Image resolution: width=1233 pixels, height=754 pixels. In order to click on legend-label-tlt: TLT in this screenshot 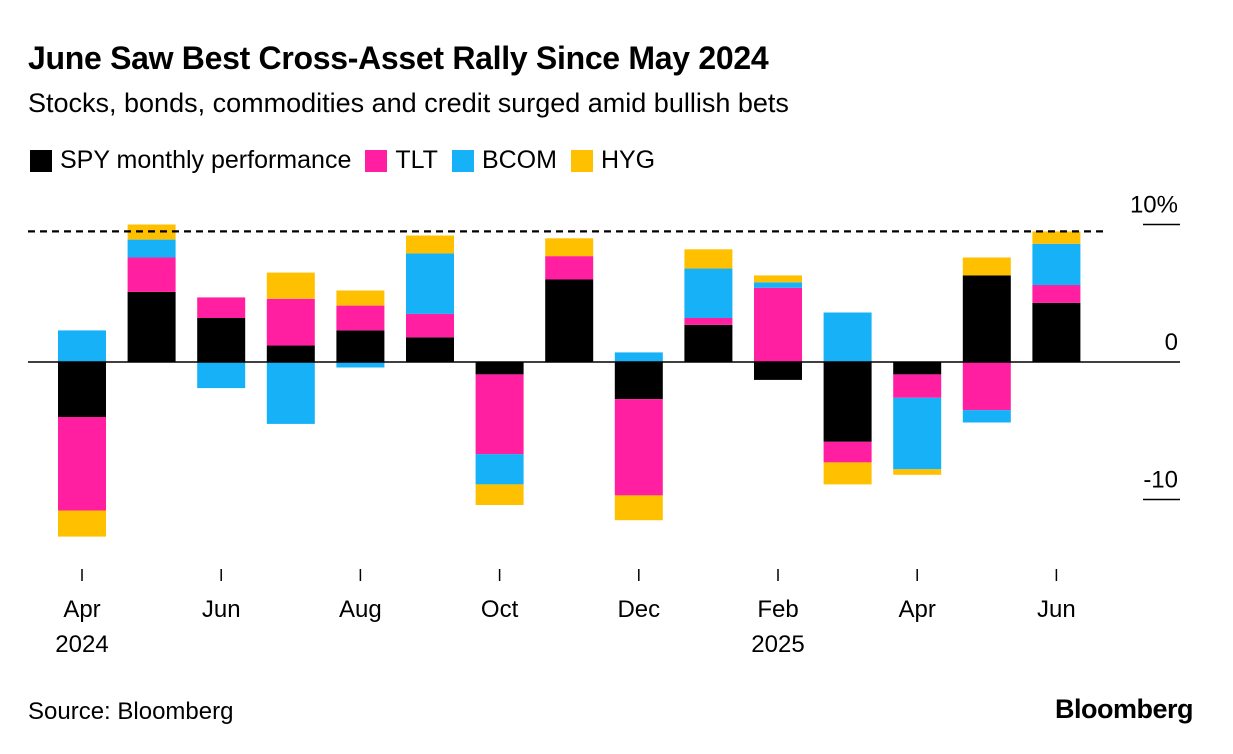, I will do `click(416, 160)`.